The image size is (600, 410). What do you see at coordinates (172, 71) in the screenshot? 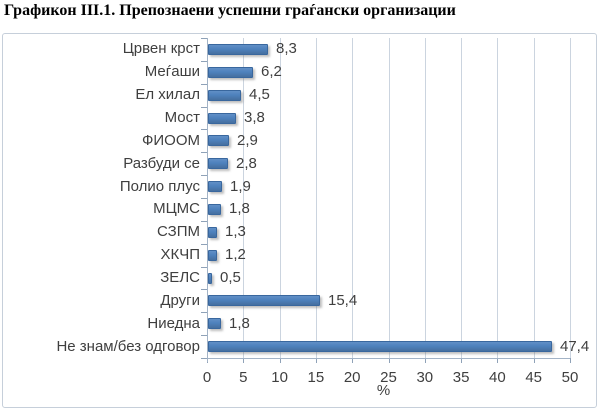
I see `category-label: Меѓаши` at bounding box center [172, 71].